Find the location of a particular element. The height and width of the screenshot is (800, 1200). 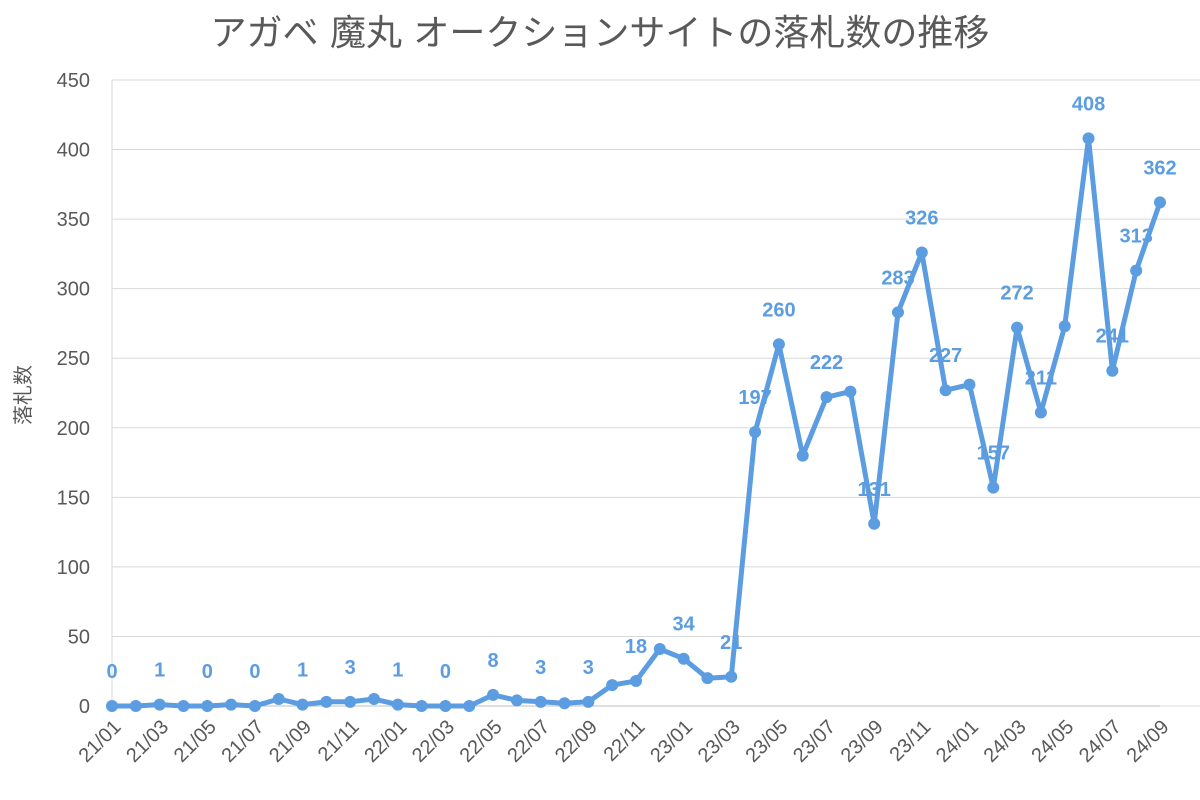

y-tick-label: 50 is located at coordinates (79, 637).